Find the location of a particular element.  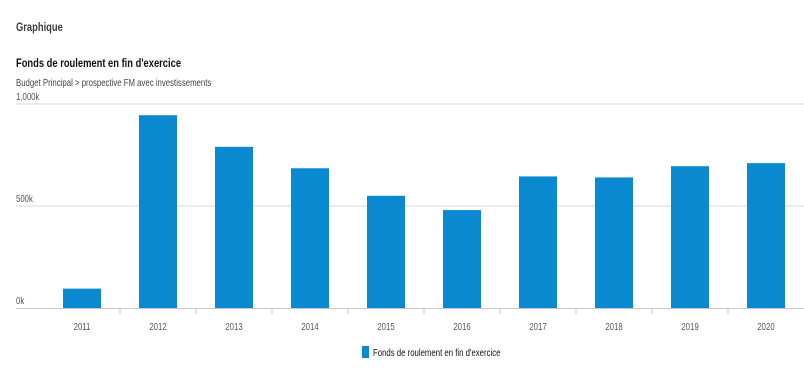

x-tick-label: 2017 is located at coordinates (537, 326).